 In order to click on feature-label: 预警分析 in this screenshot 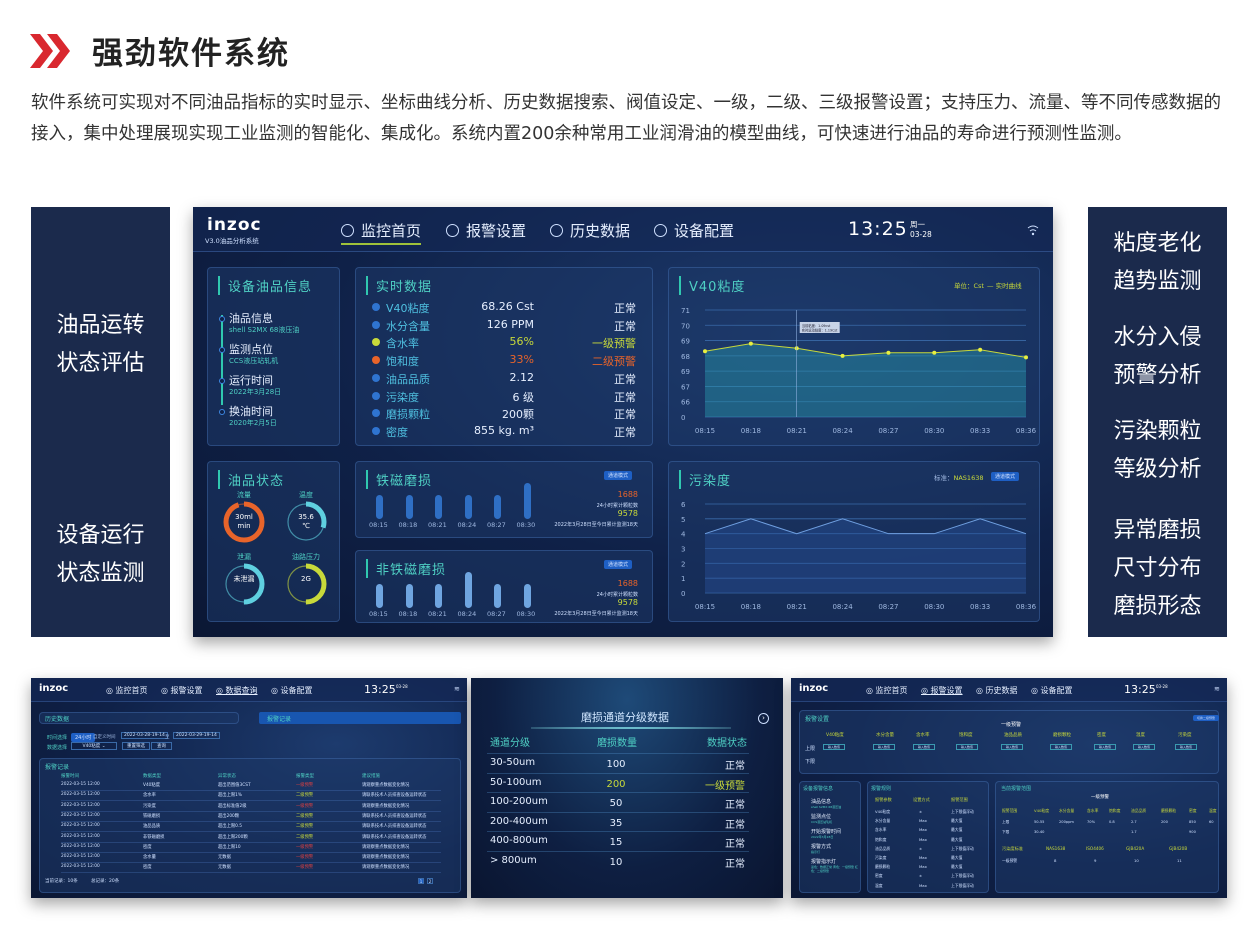, I will do `click(1157, 375)`.